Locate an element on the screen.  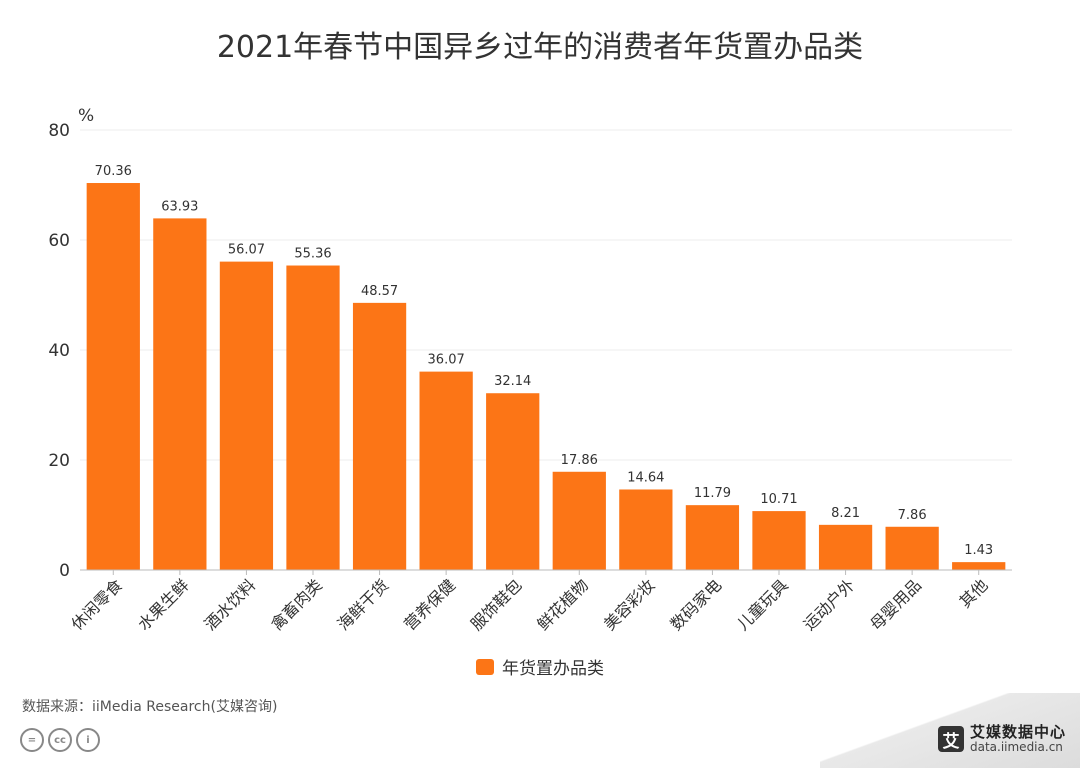
brand-url: data.iimedia.cn is located at coordinates (1016, 746).